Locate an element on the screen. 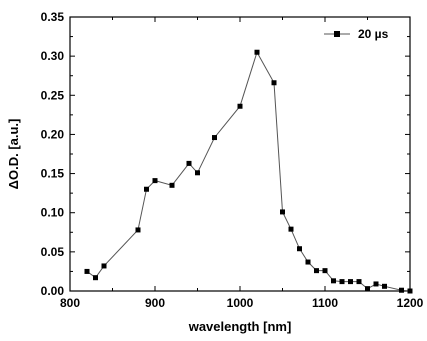 The width and height of the screenshot is (427, 341). x-tick-label: 800 is located at coordinates (70, 303).